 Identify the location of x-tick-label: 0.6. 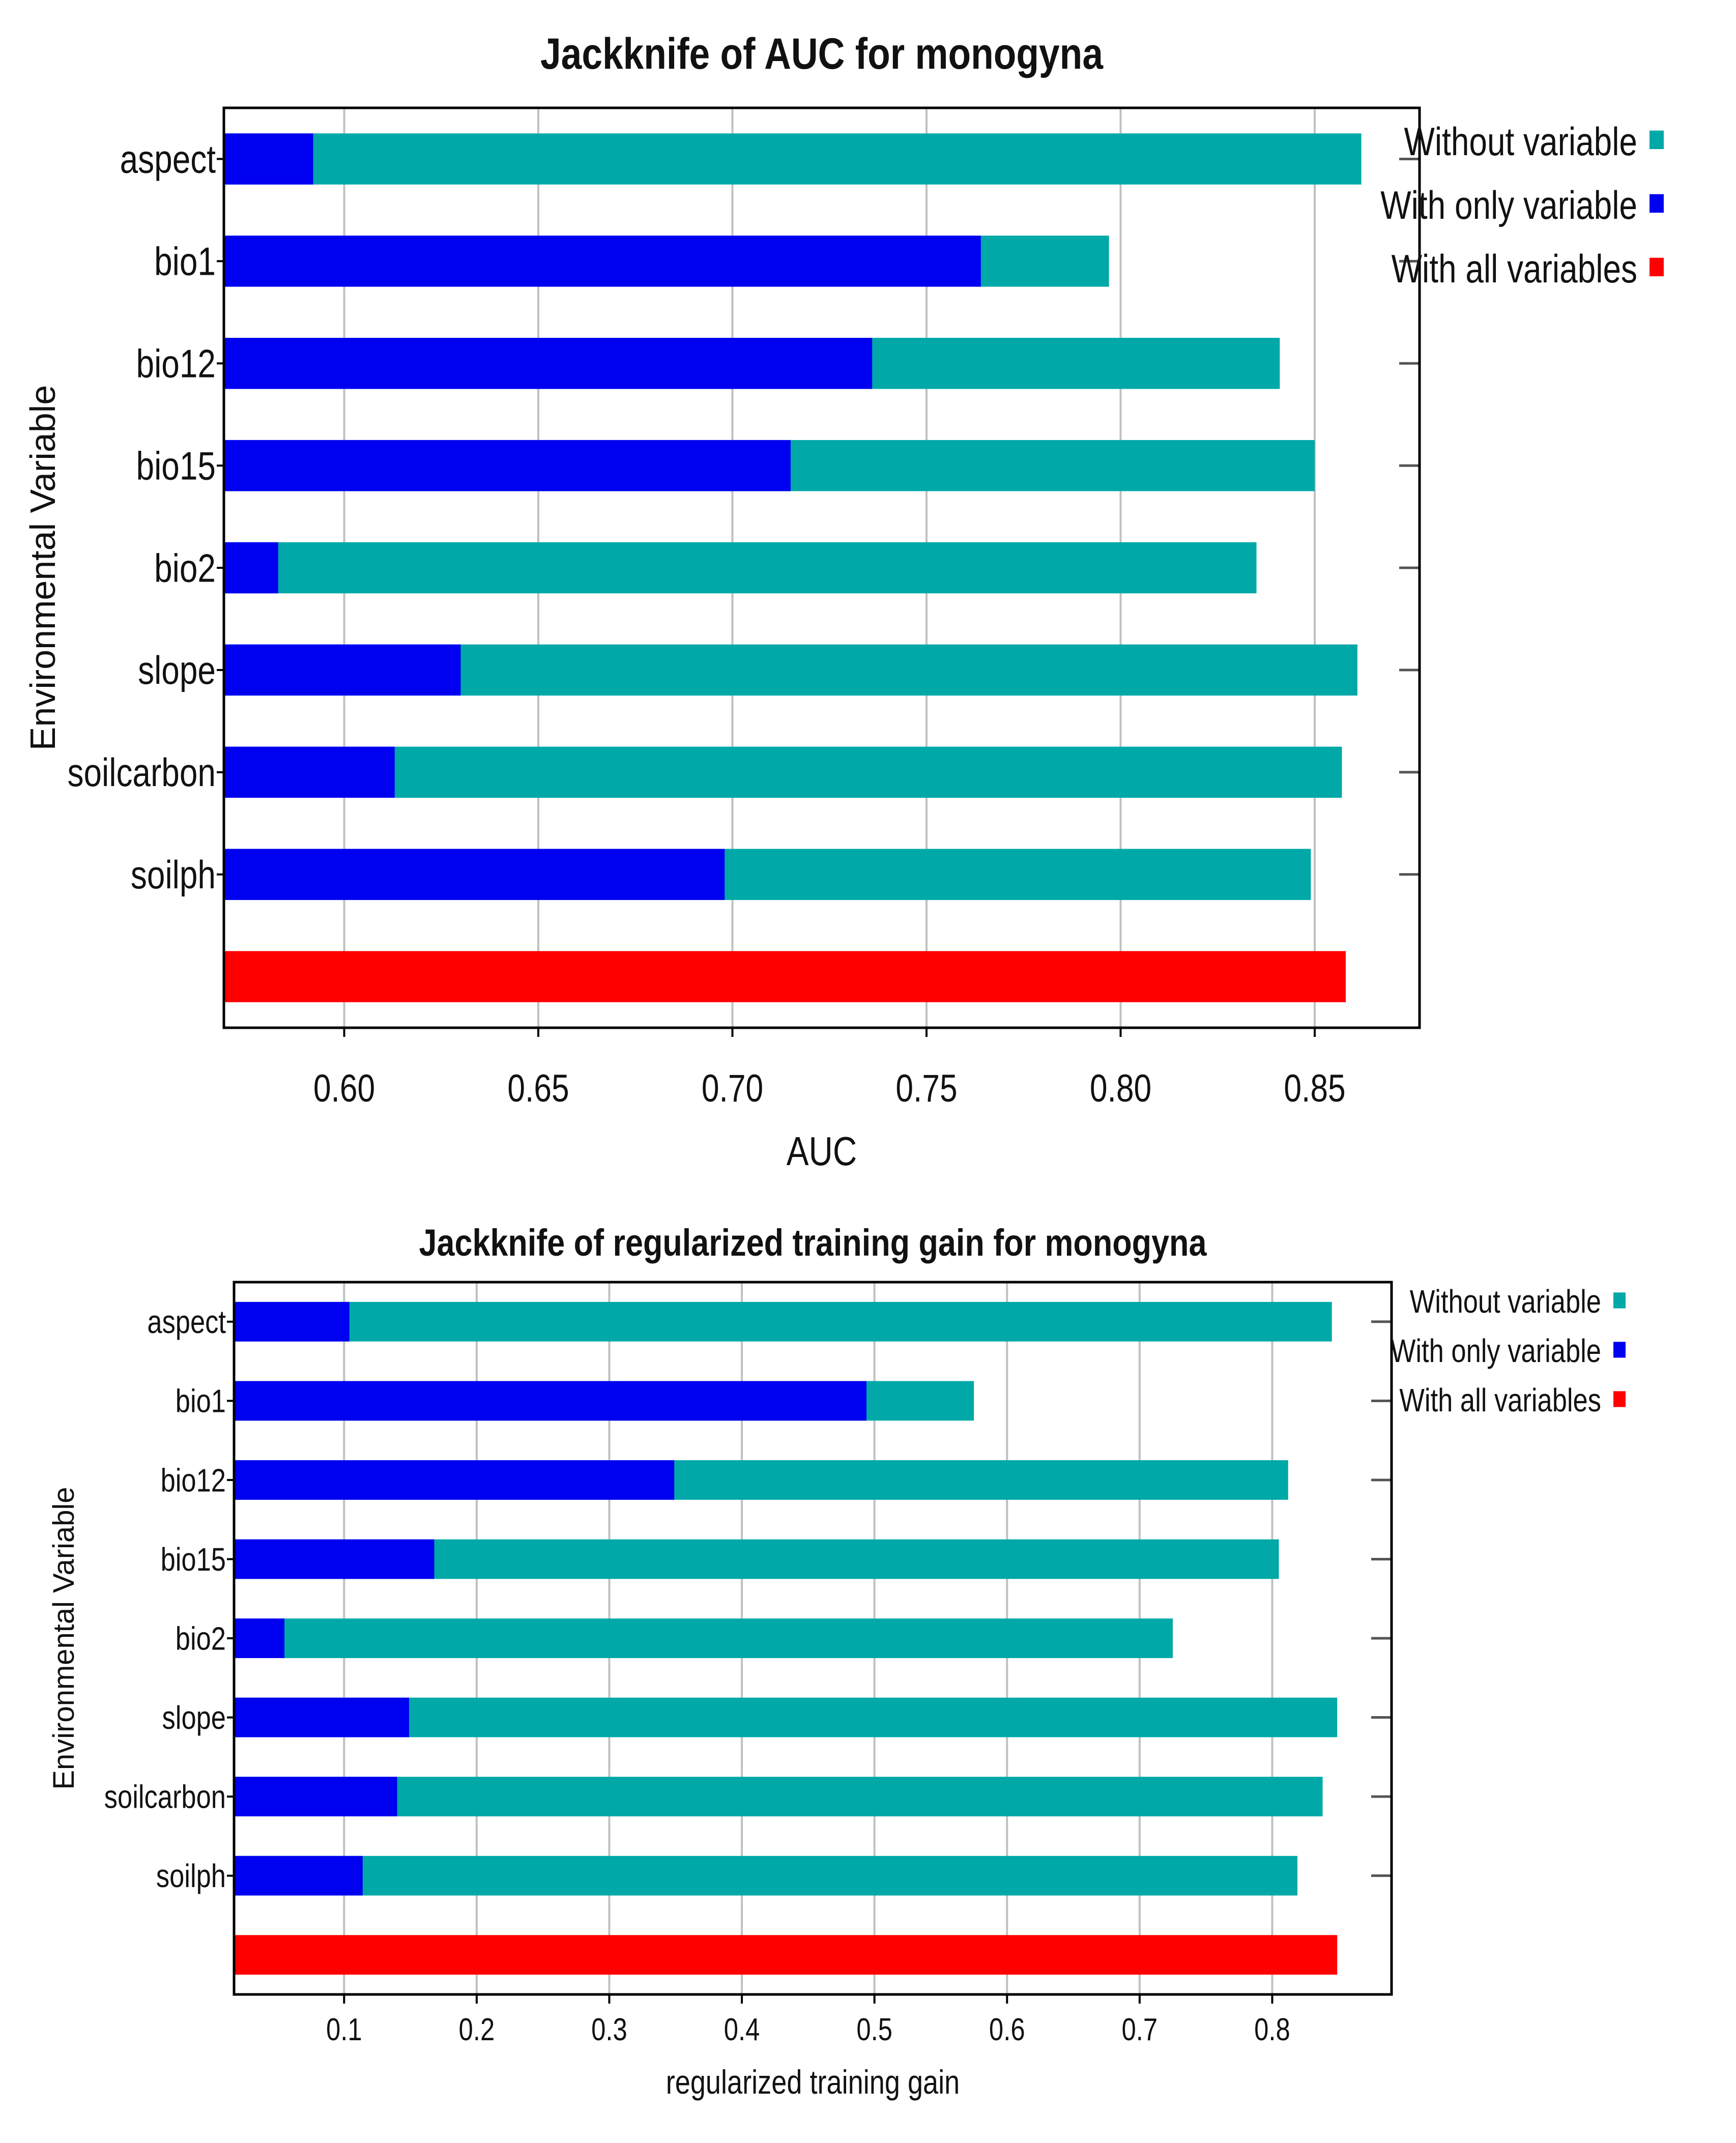
(1007, 2030).